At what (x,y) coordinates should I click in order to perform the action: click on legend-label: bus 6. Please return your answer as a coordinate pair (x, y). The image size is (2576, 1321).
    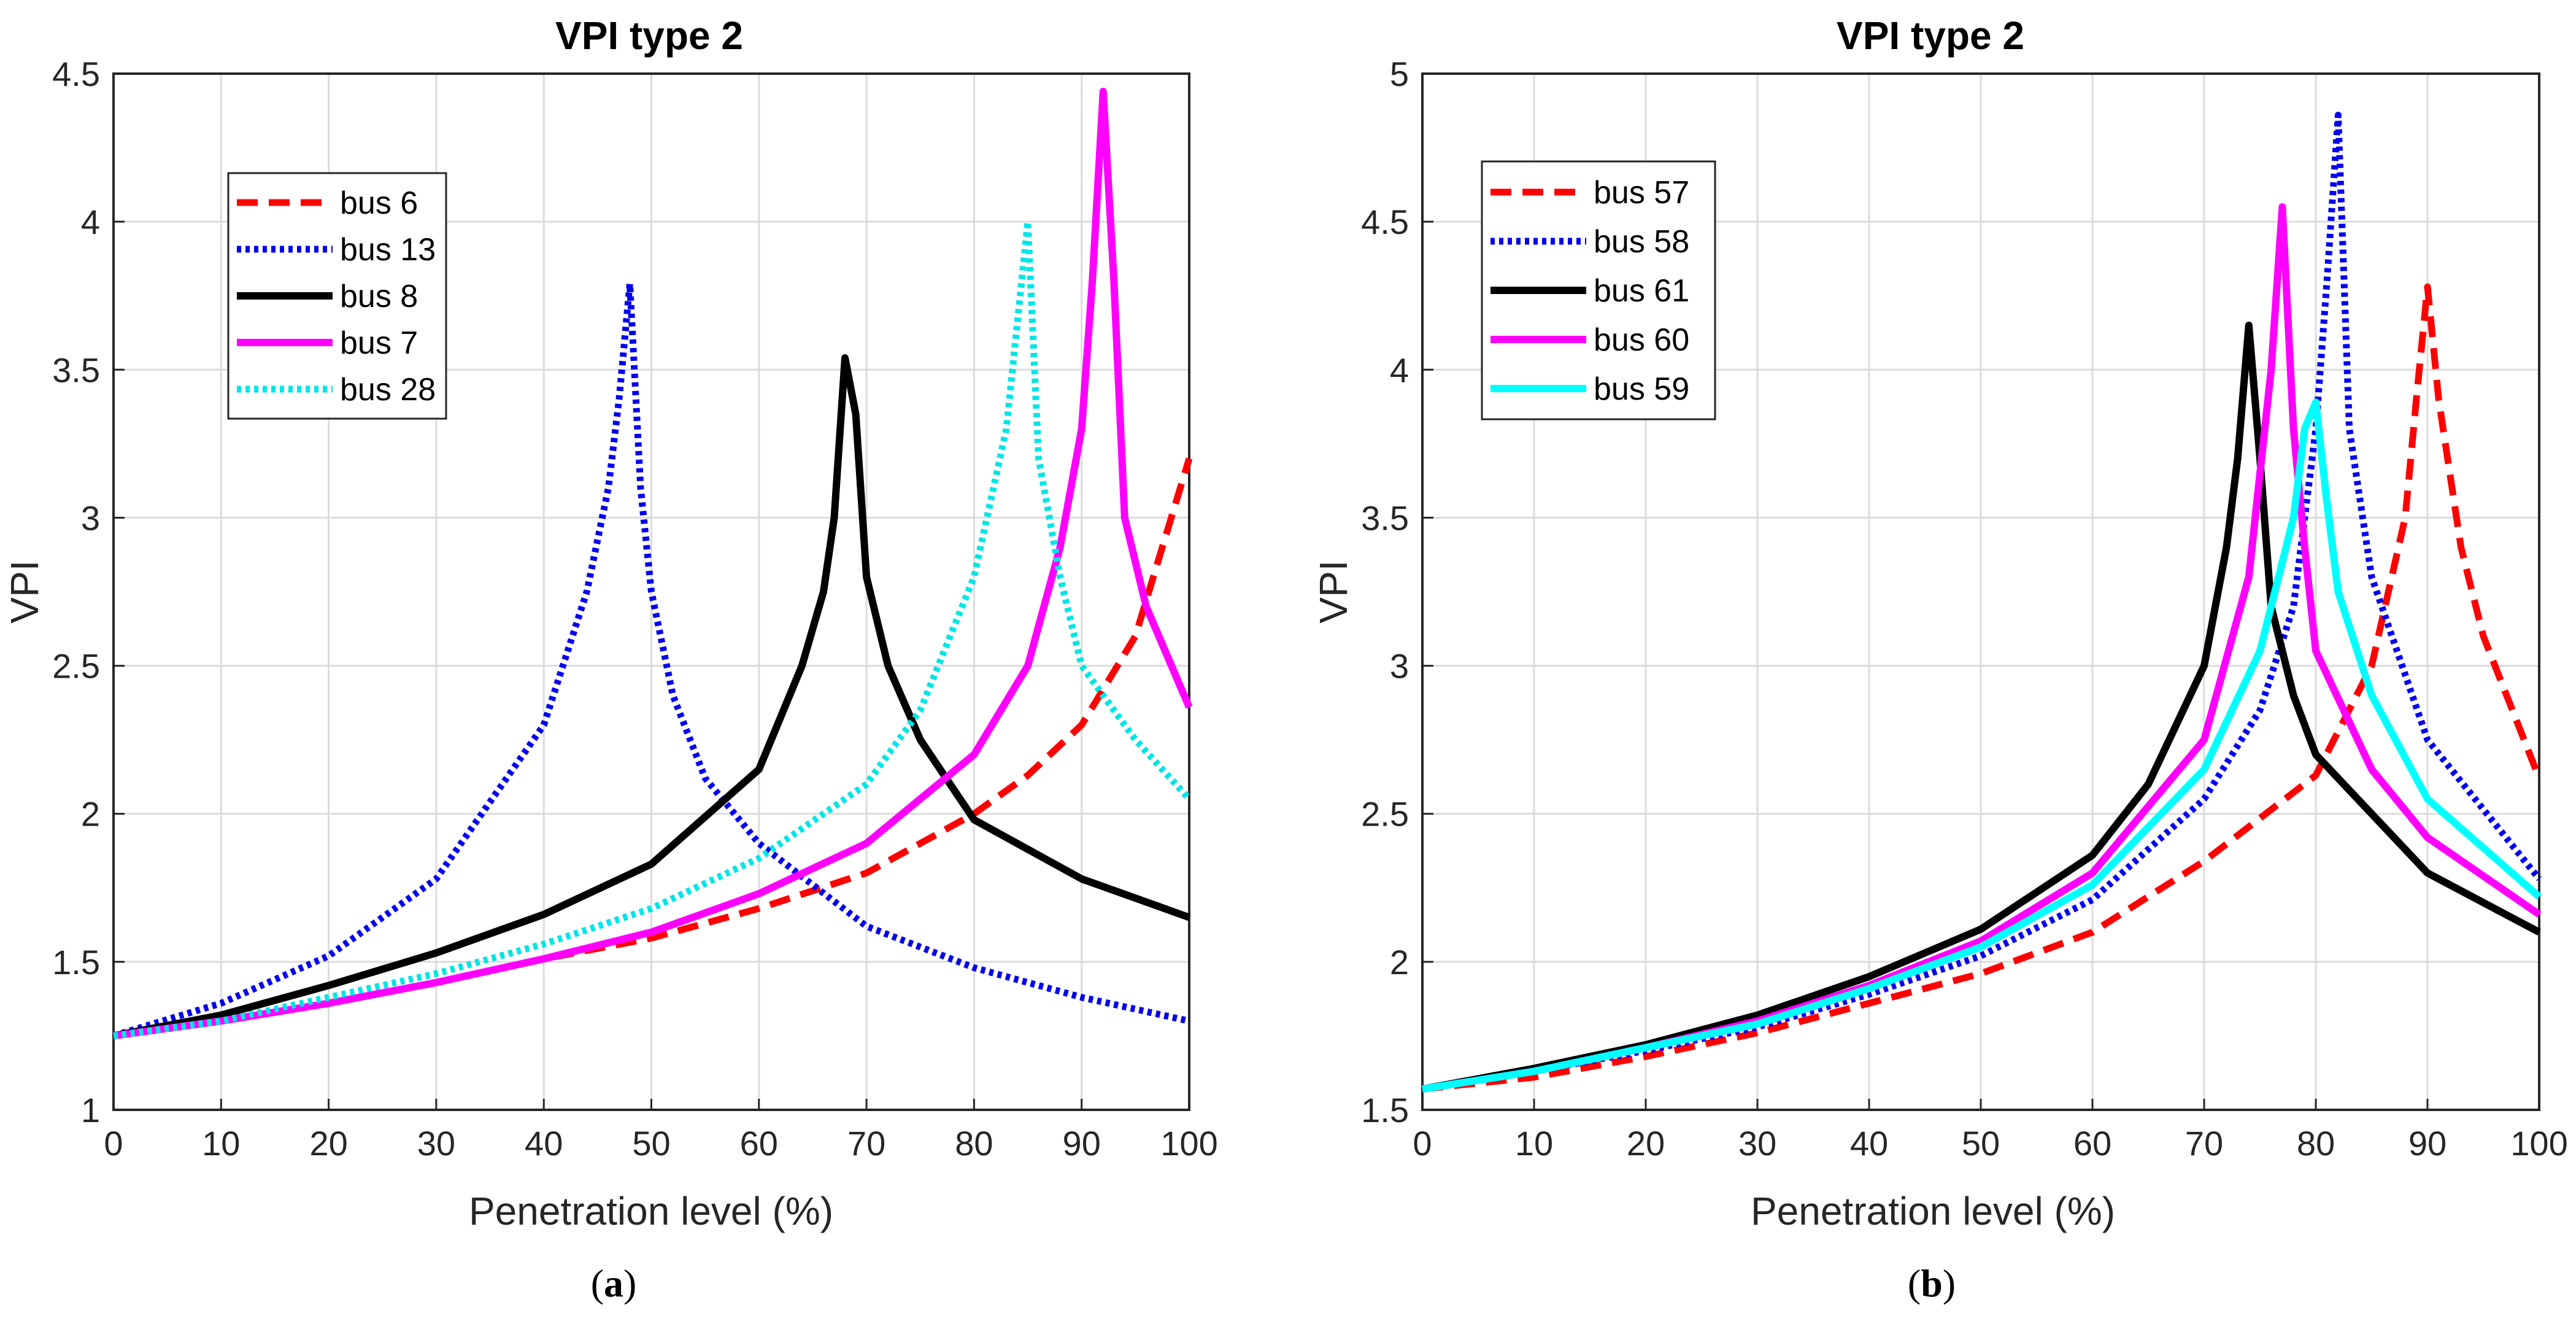
    Looking at the image, I should click on (379, 203).